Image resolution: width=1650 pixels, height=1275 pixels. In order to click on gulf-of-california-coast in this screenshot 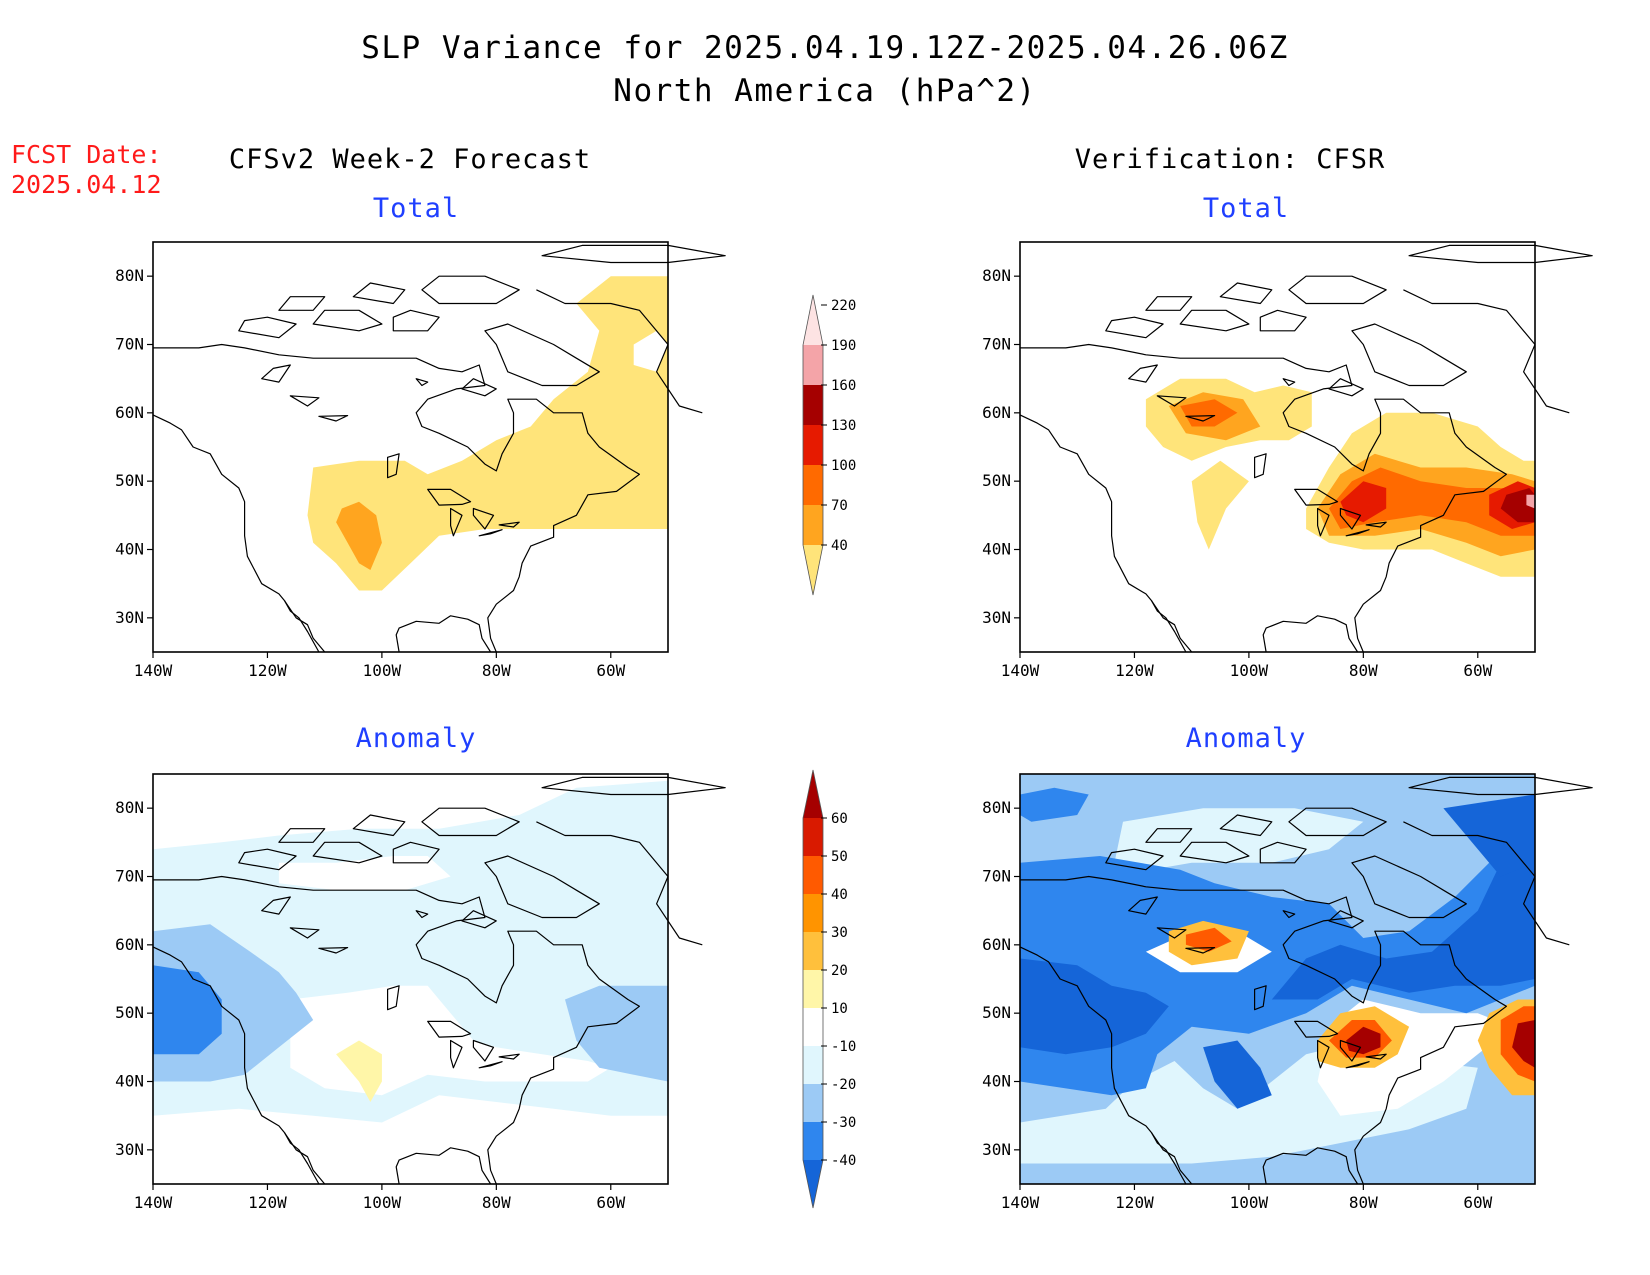, I will do `click(302, 1158)`.